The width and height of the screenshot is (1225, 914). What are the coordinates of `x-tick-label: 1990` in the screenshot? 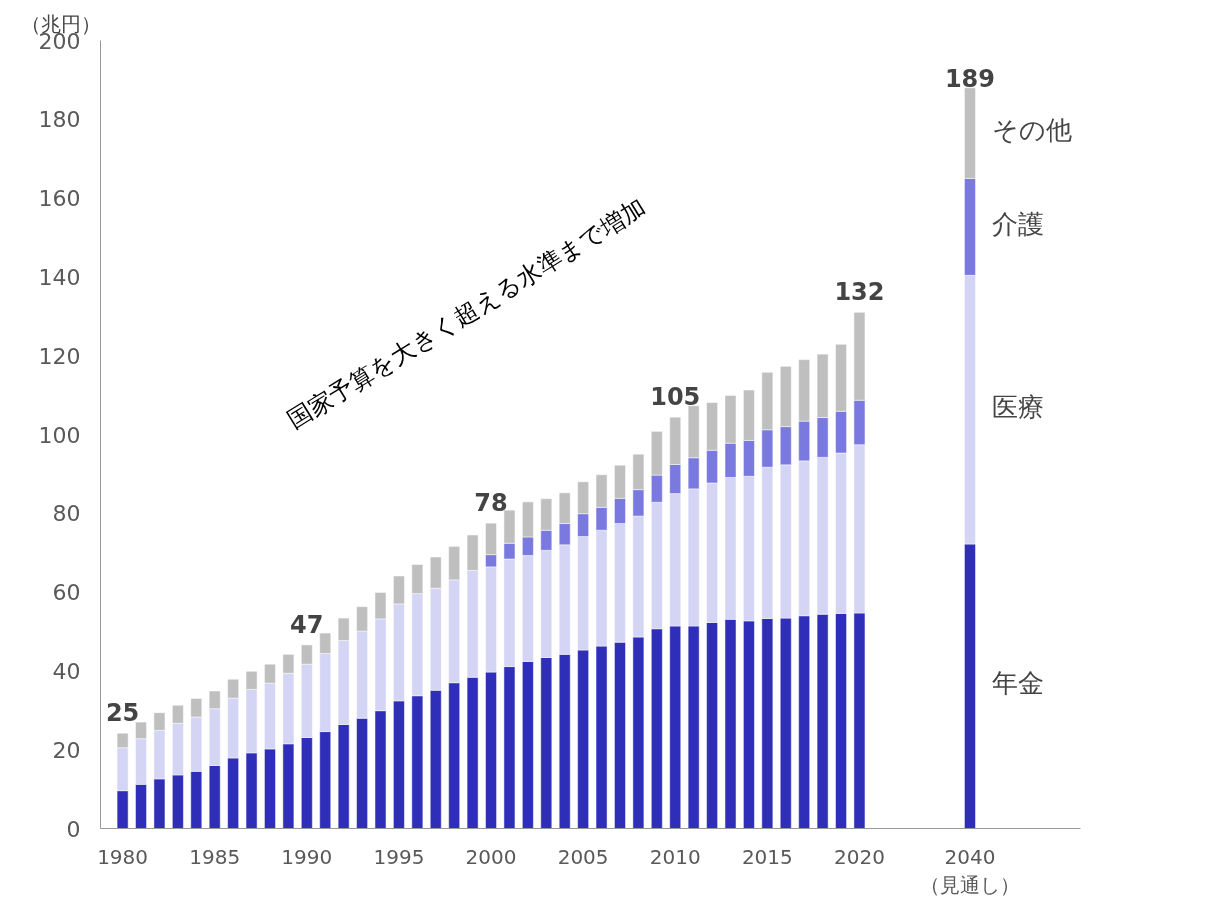 It's located at (307, 856).